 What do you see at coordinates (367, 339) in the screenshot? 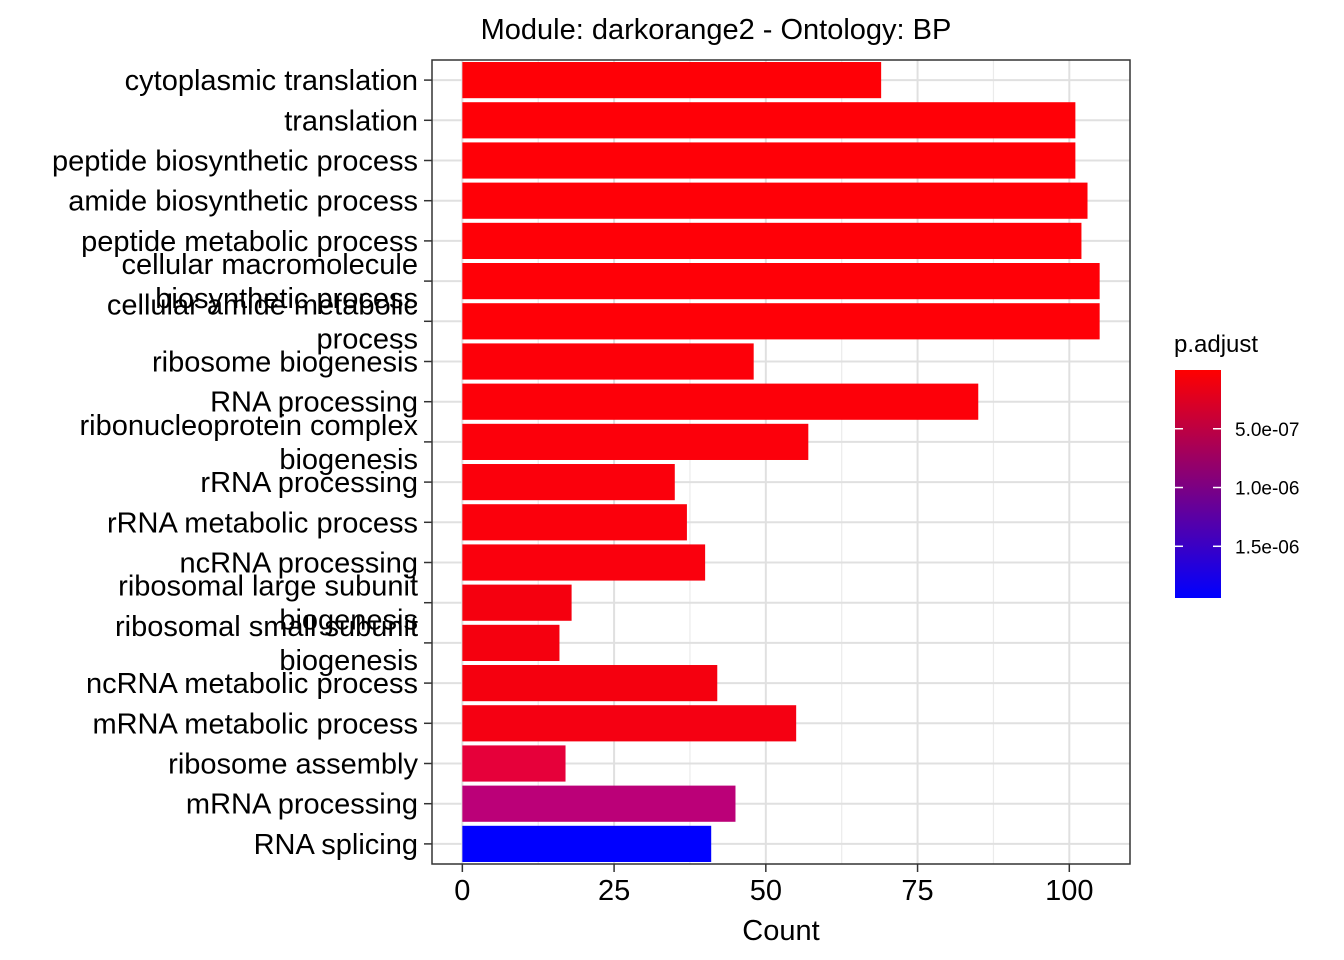
I see `y-tick-label: process` at bounding box center [367, 339].